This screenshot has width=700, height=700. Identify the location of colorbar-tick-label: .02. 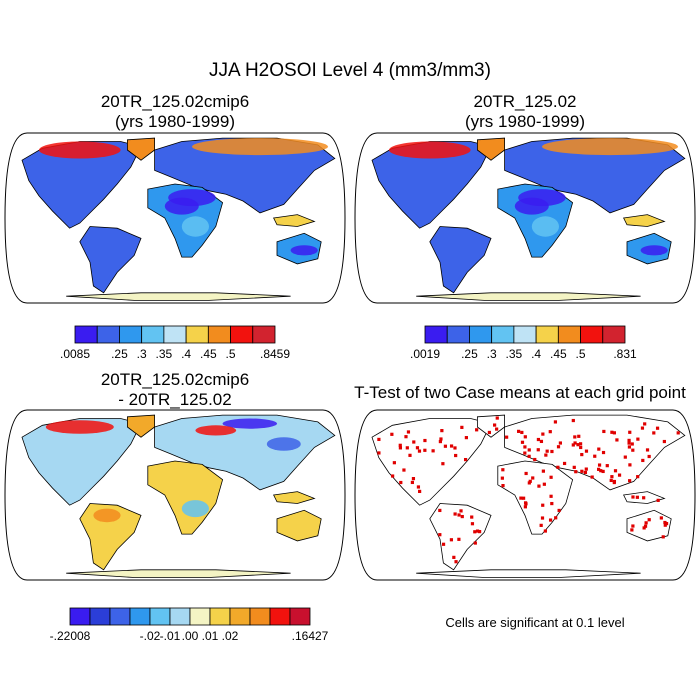
(230, 636).